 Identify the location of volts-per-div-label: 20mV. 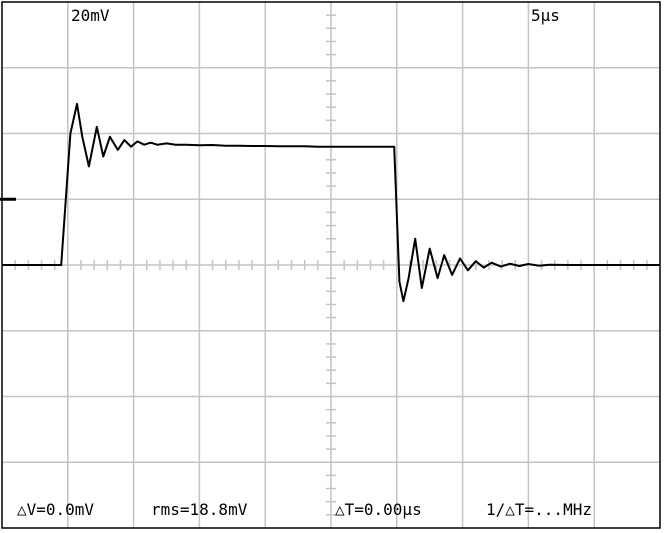
(90, 15).